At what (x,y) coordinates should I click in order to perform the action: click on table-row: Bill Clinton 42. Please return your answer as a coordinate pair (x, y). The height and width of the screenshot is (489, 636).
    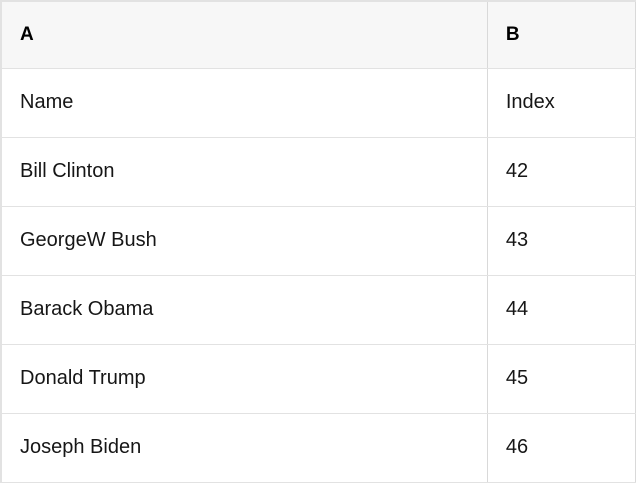
    Looking at the image, I should click on (318, 172).